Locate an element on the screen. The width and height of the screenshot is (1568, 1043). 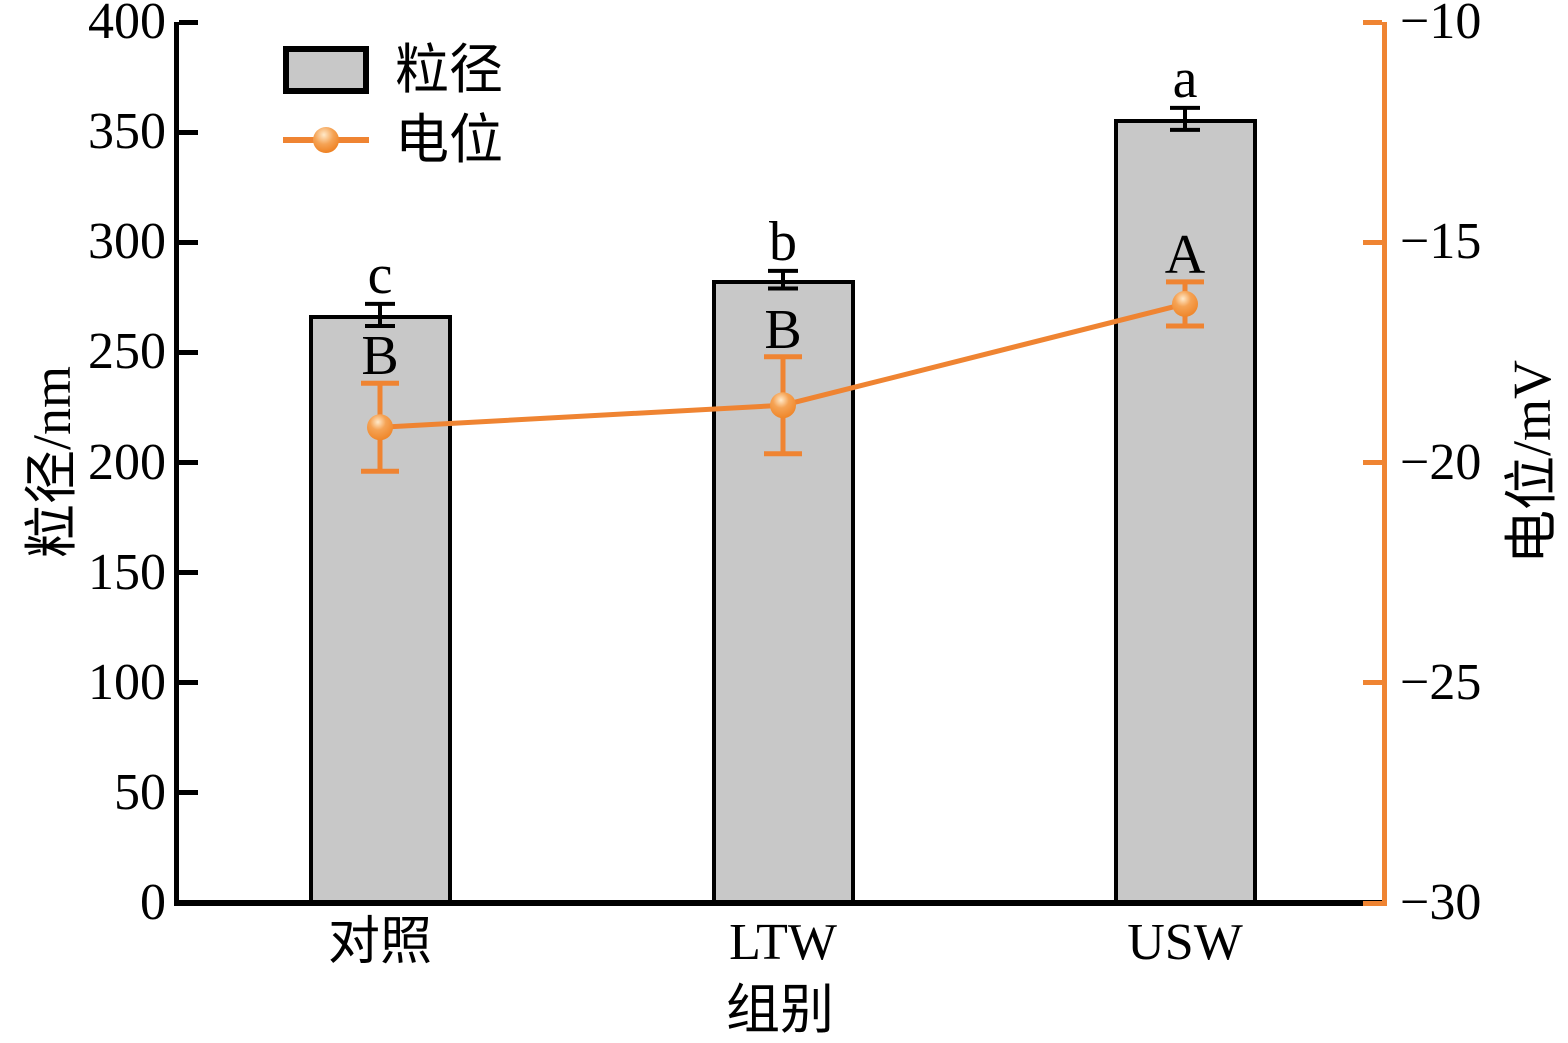
right-tick--15 is located at coordinates (1372, 242).